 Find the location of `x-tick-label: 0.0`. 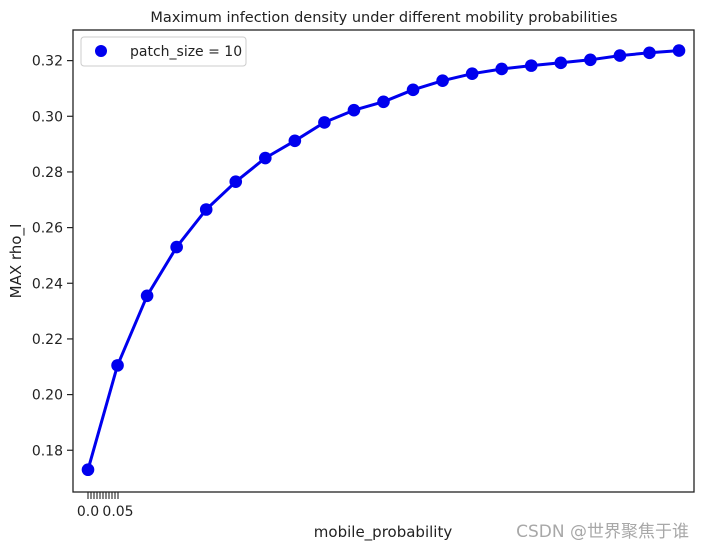

x-tick-label: 0.0 is located at coordinates (88, 512).